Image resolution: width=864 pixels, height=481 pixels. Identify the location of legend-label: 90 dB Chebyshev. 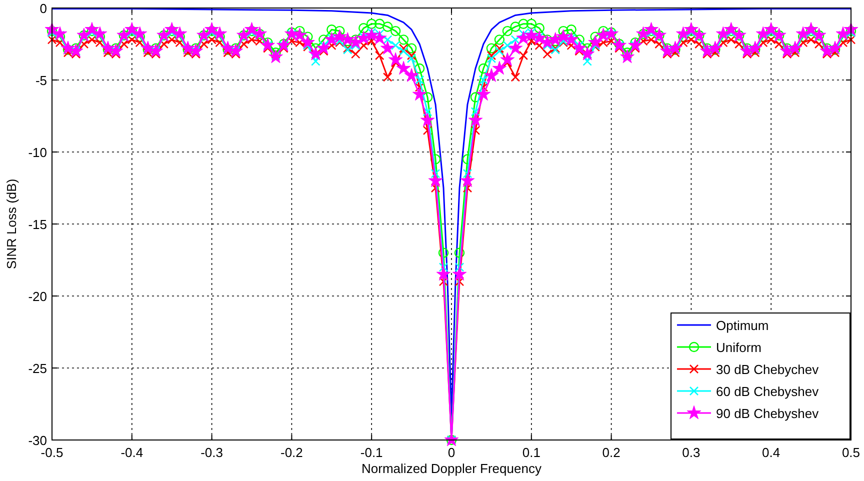
(768, 413).